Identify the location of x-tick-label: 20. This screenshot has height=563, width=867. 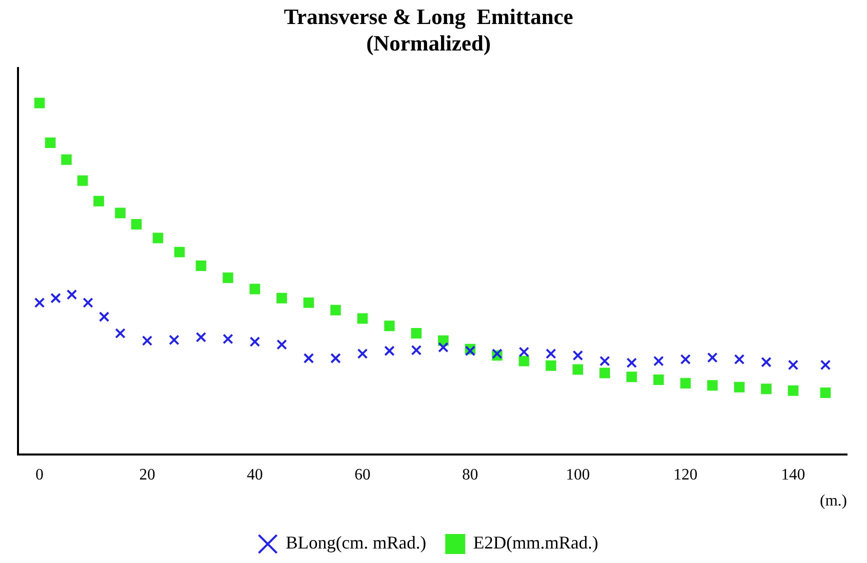
(147, 475).